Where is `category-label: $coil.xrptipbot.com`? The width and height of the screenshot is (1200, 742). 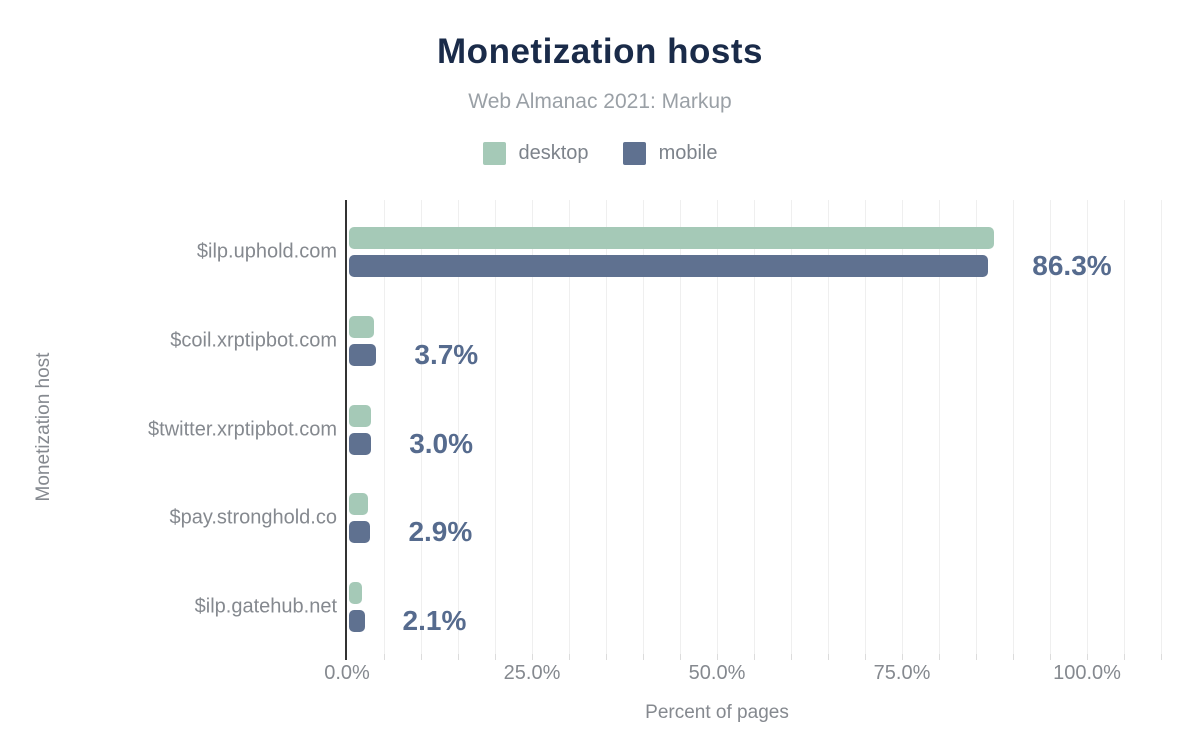 category-label: $coil.xrptipbot.com is located at coordinates (253, 340).